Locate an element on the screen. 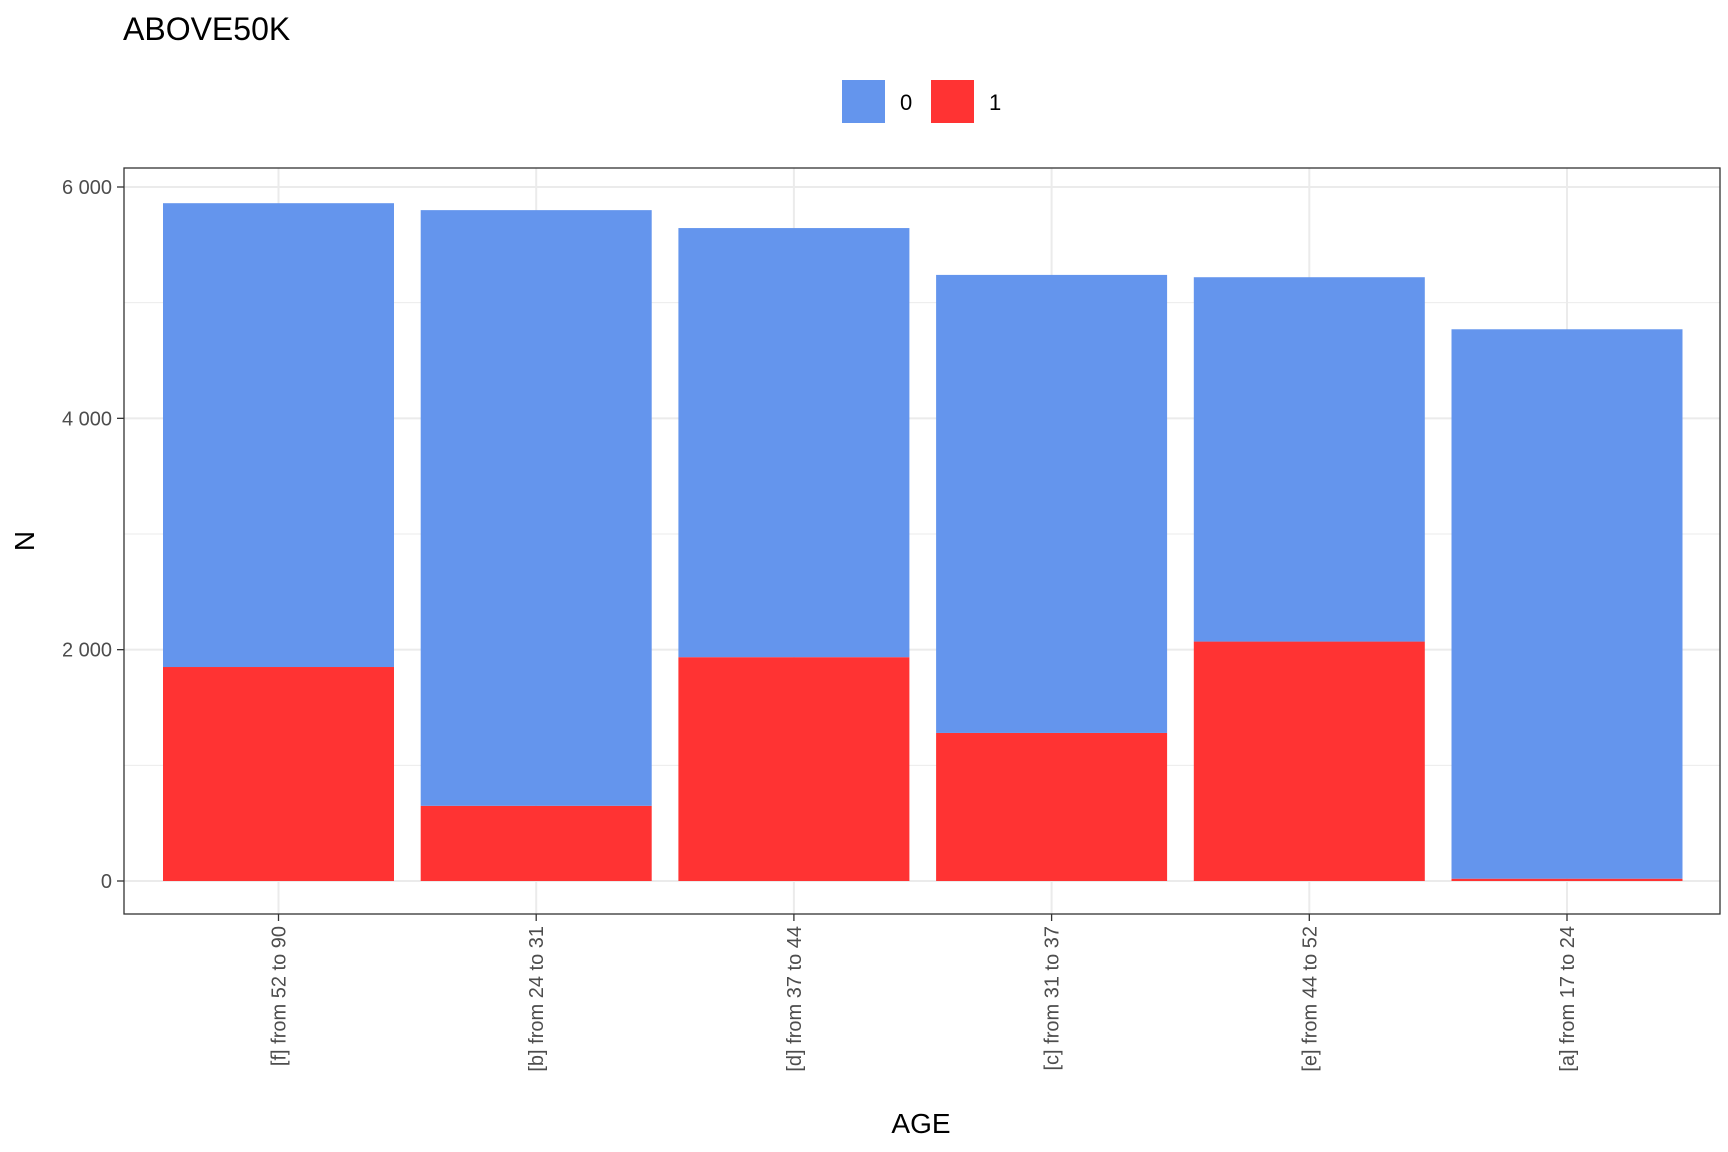  y-tick-label: 4 000 is located at coordinates (87, 419).